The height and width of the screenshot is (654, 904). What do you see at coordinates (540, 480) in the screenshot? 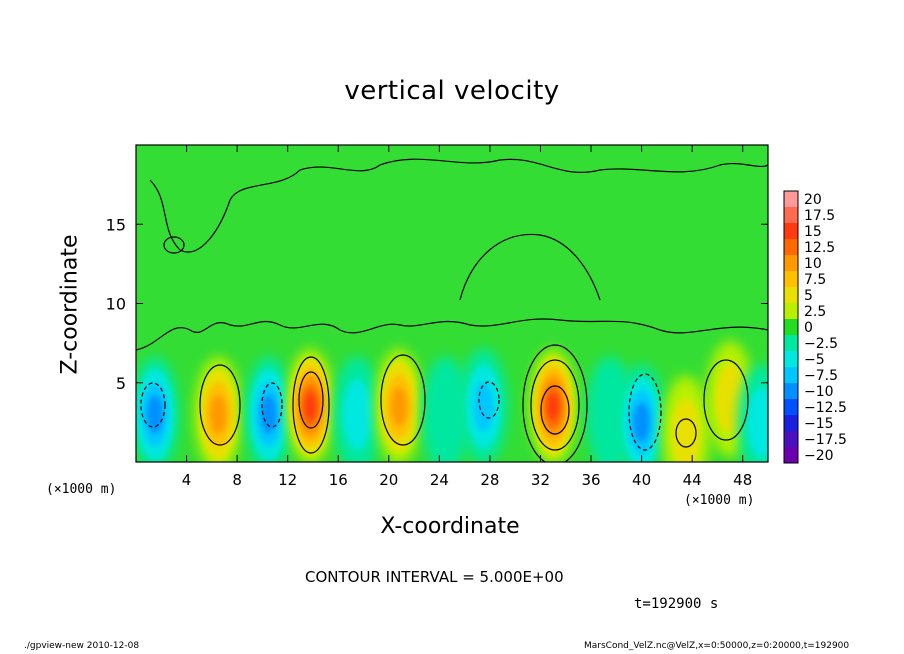
I see `x-tick-label: 32` at bounding box center [540, 480].